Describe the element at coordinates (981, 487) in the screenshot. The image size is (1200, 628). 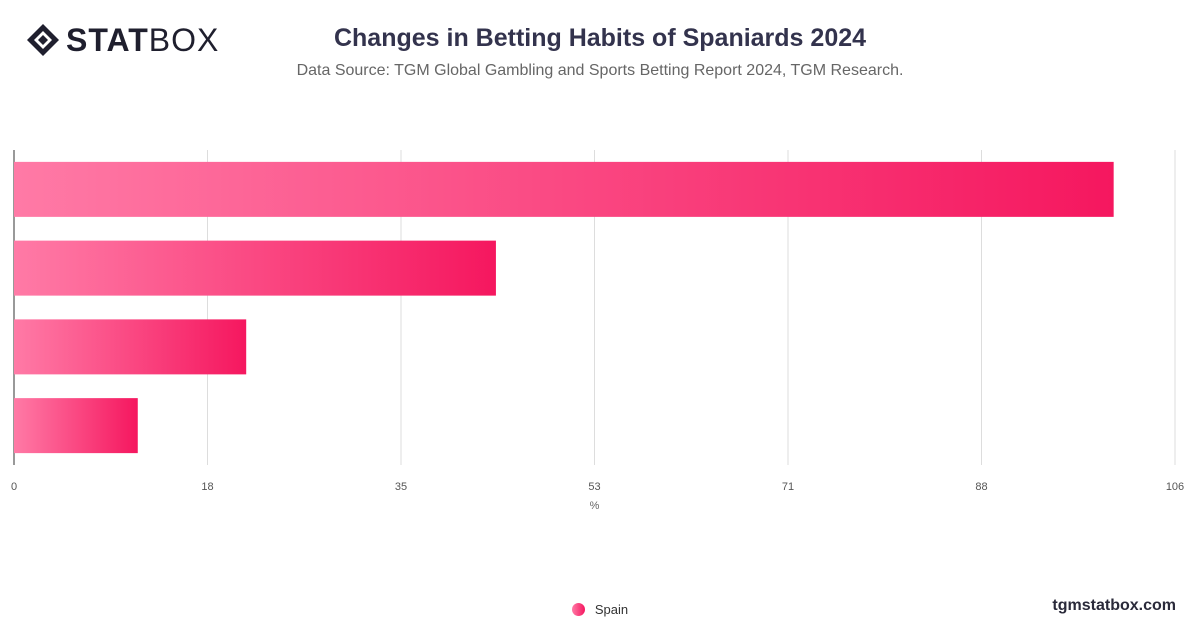
I see `x-tick-label: 88` at that location.